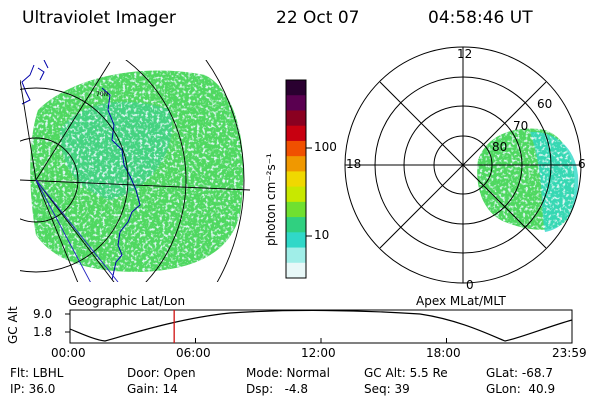  I want to click on geo-panel-label: Geographic Lat/Lon, so click(127, 301).